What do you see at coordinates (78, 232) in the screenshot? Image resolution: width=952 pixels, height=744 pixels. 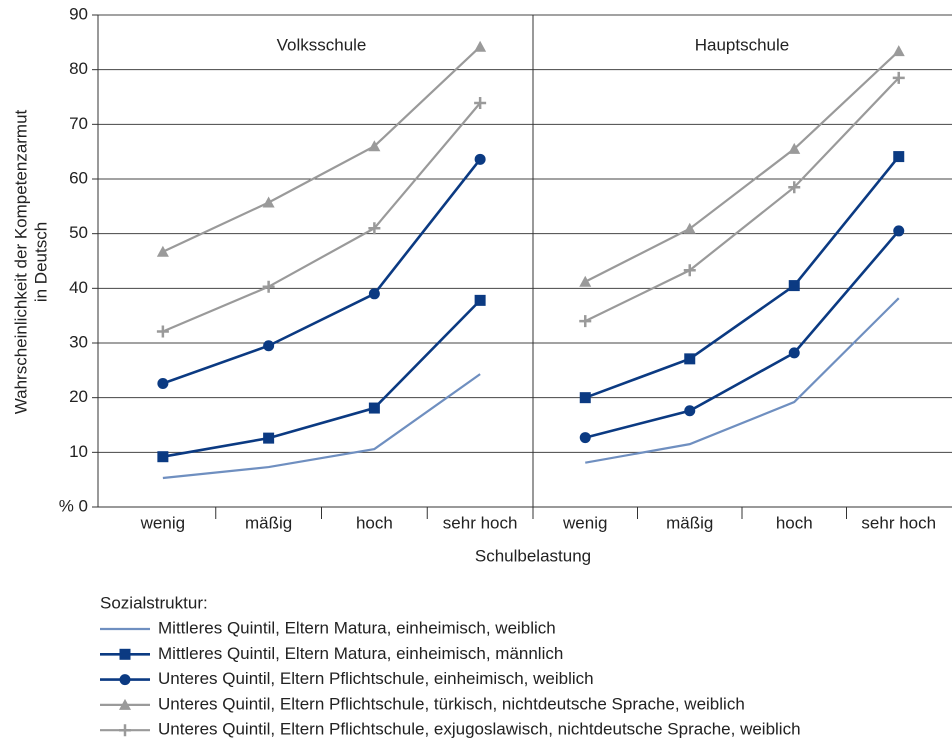 I see `y-tick-label: 50` at bounding box center [78, 232].